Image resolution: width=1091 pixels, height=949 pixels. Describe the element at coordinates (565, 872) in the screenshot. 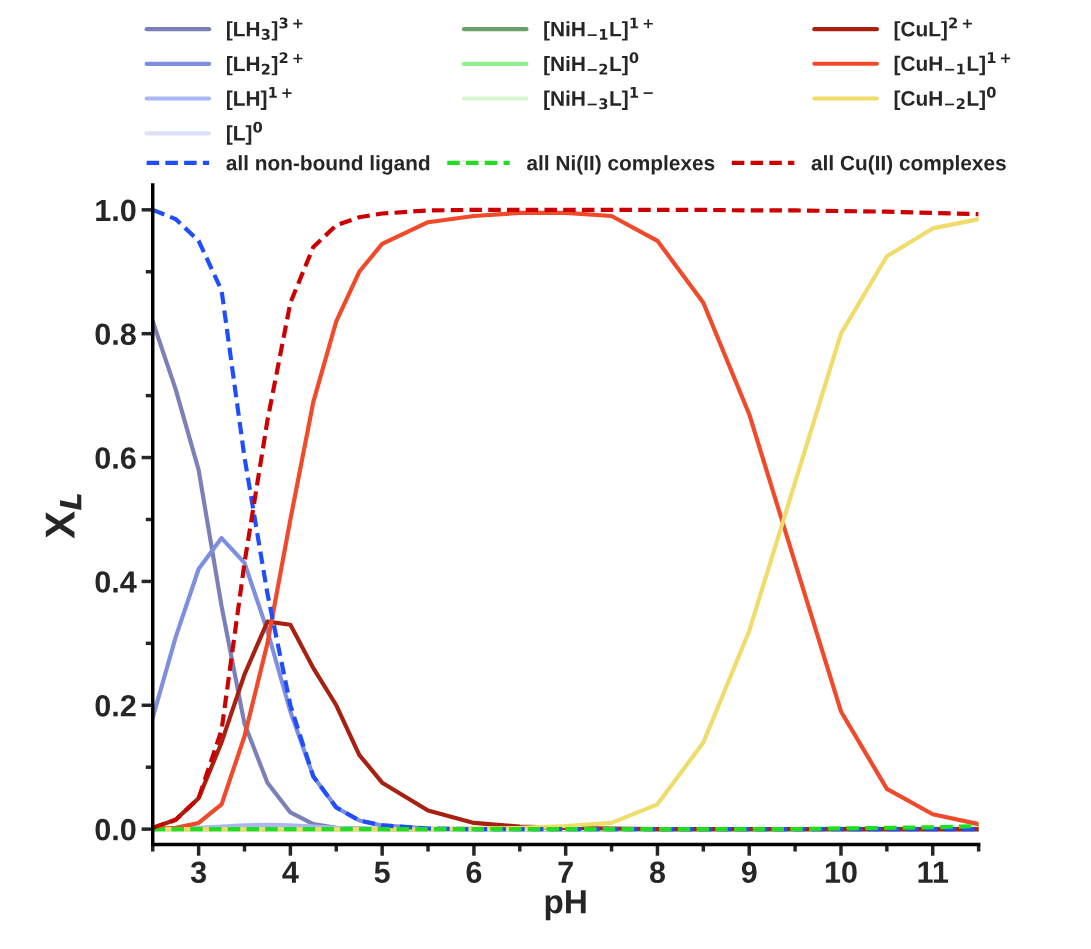

I see `x-tick-label: 7` at that location.